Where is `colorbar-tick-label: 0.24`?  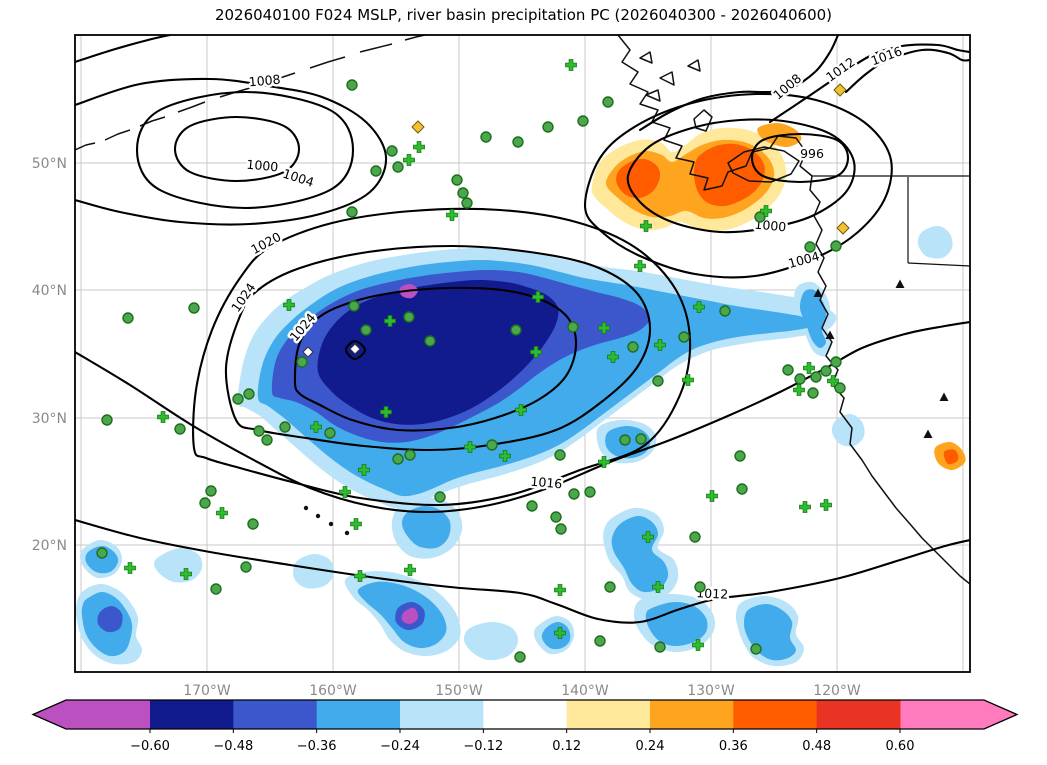
colorbar-tick-label: 0.24 is located at coordinates (650, 746).